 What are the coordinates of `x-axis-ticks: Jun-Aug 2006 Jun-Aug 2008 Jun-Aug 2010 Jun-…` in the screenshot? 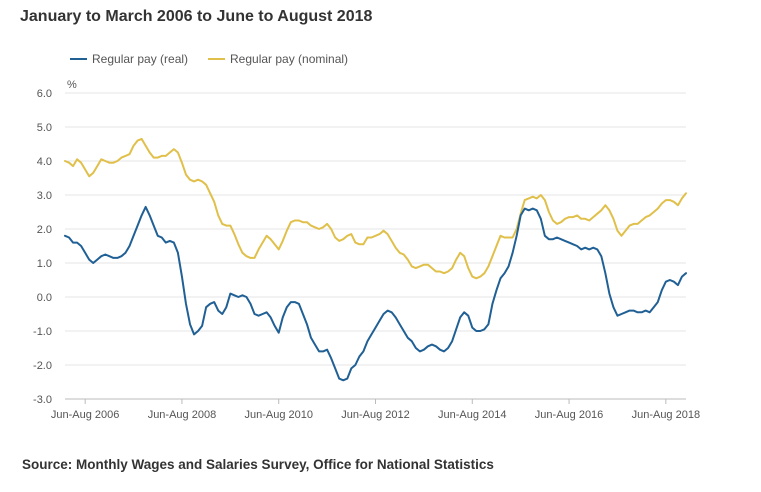 It's located at (375, 410).